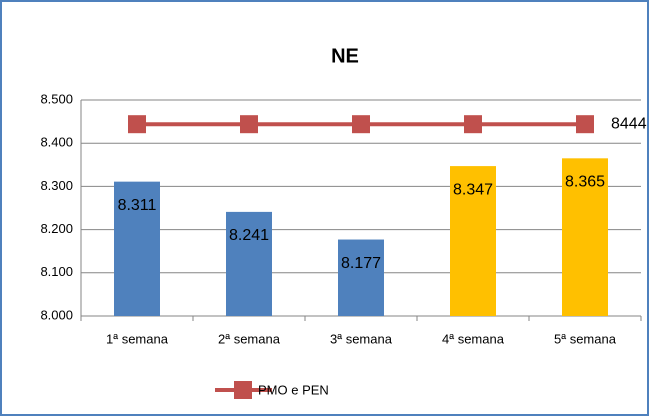 This screenshot has height=416, width=649. What do you see at coordinates (473, 189) in the screenshot?
I see `data-label: 8.347` at bounding box center [473, 189].